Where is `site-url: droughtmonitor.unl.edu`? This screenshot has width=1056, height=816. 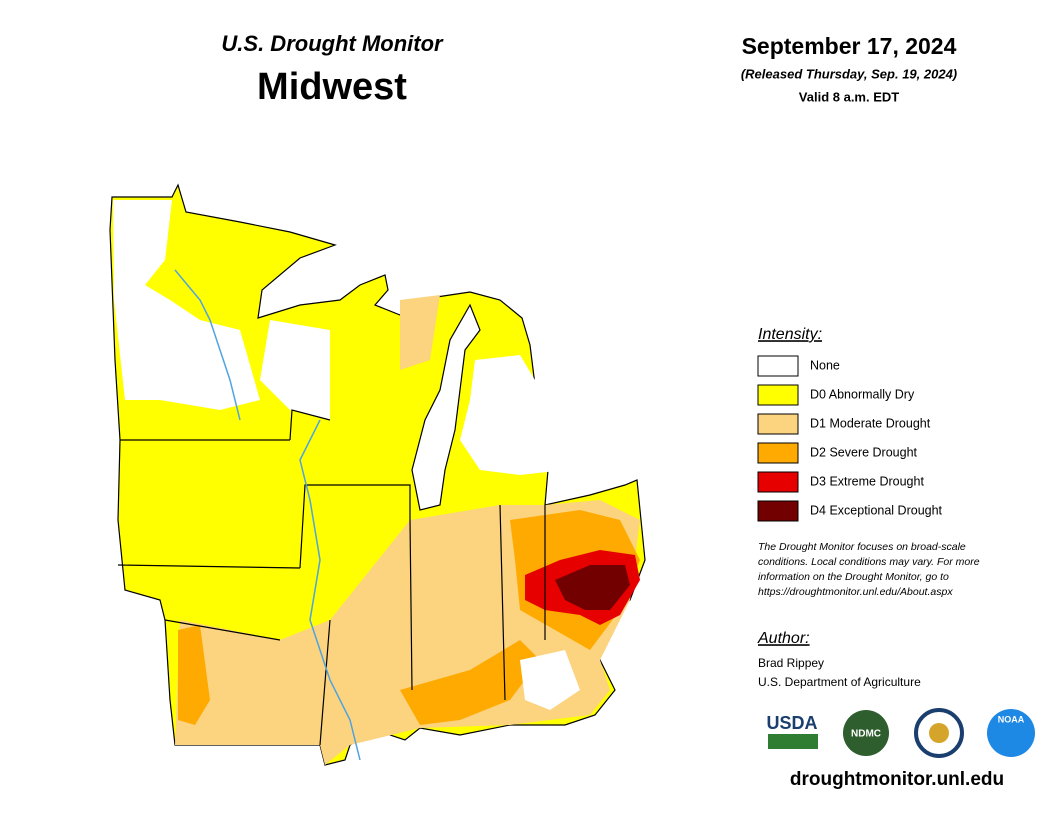
site-url: droughtmonitor.unl.edu is located at coordinates (897, 779).